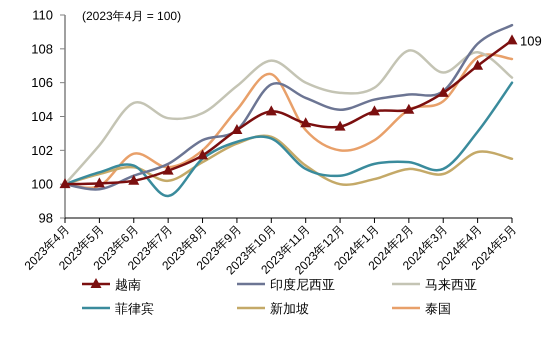  Describe the element at coordinates (289, 308) in the screenshot. I see `legend-label: 新加坡` at that location.